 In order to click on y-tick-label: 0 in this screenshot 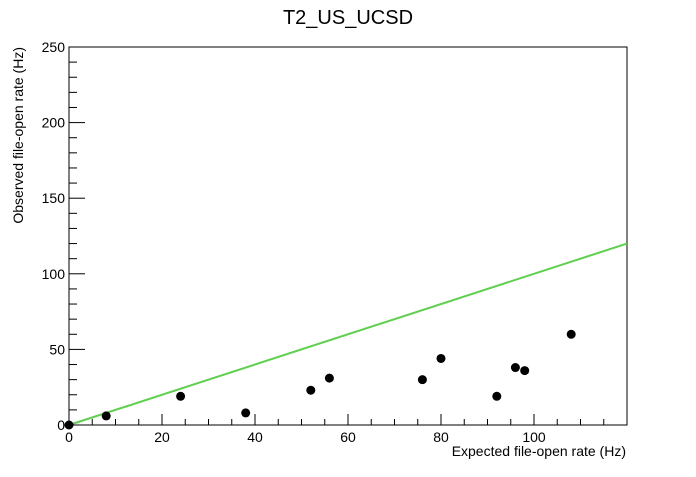, I will do `click(61, 425)`.